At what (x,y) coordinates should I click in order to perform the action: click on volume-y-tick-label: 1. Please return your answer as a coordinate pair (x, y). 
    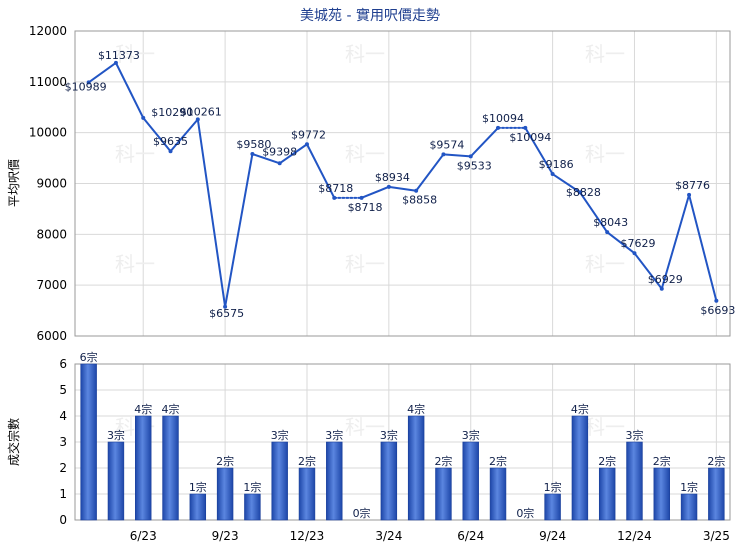
    Looking at the image, I should click on (63, 494).